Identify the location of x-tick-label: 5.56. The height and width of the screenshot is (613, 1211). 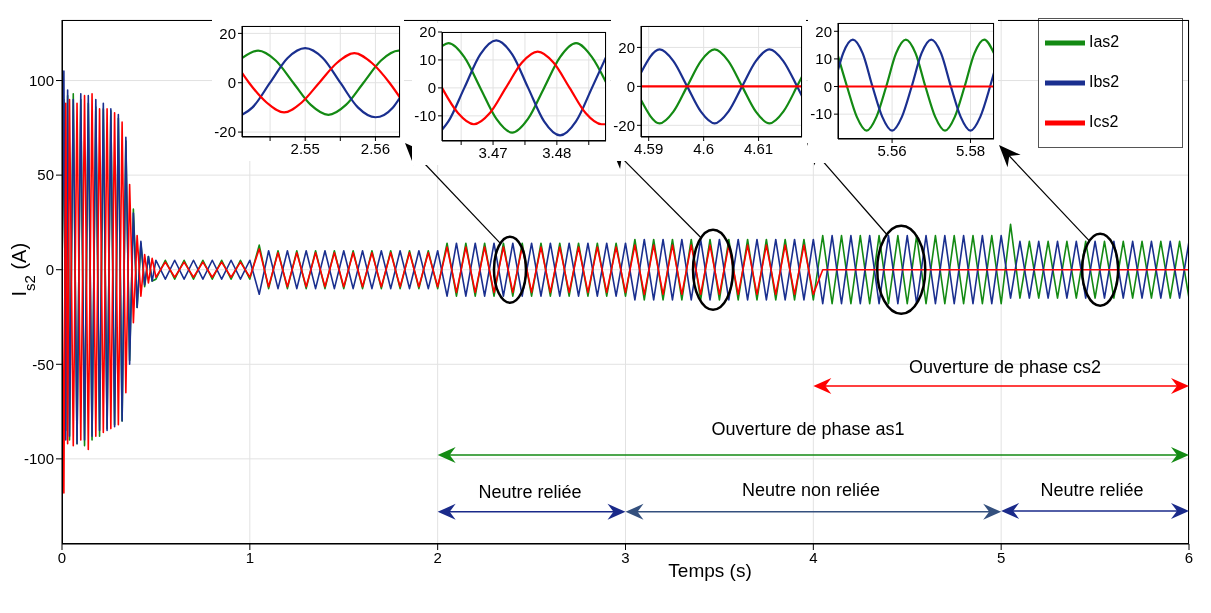
(892, 150).